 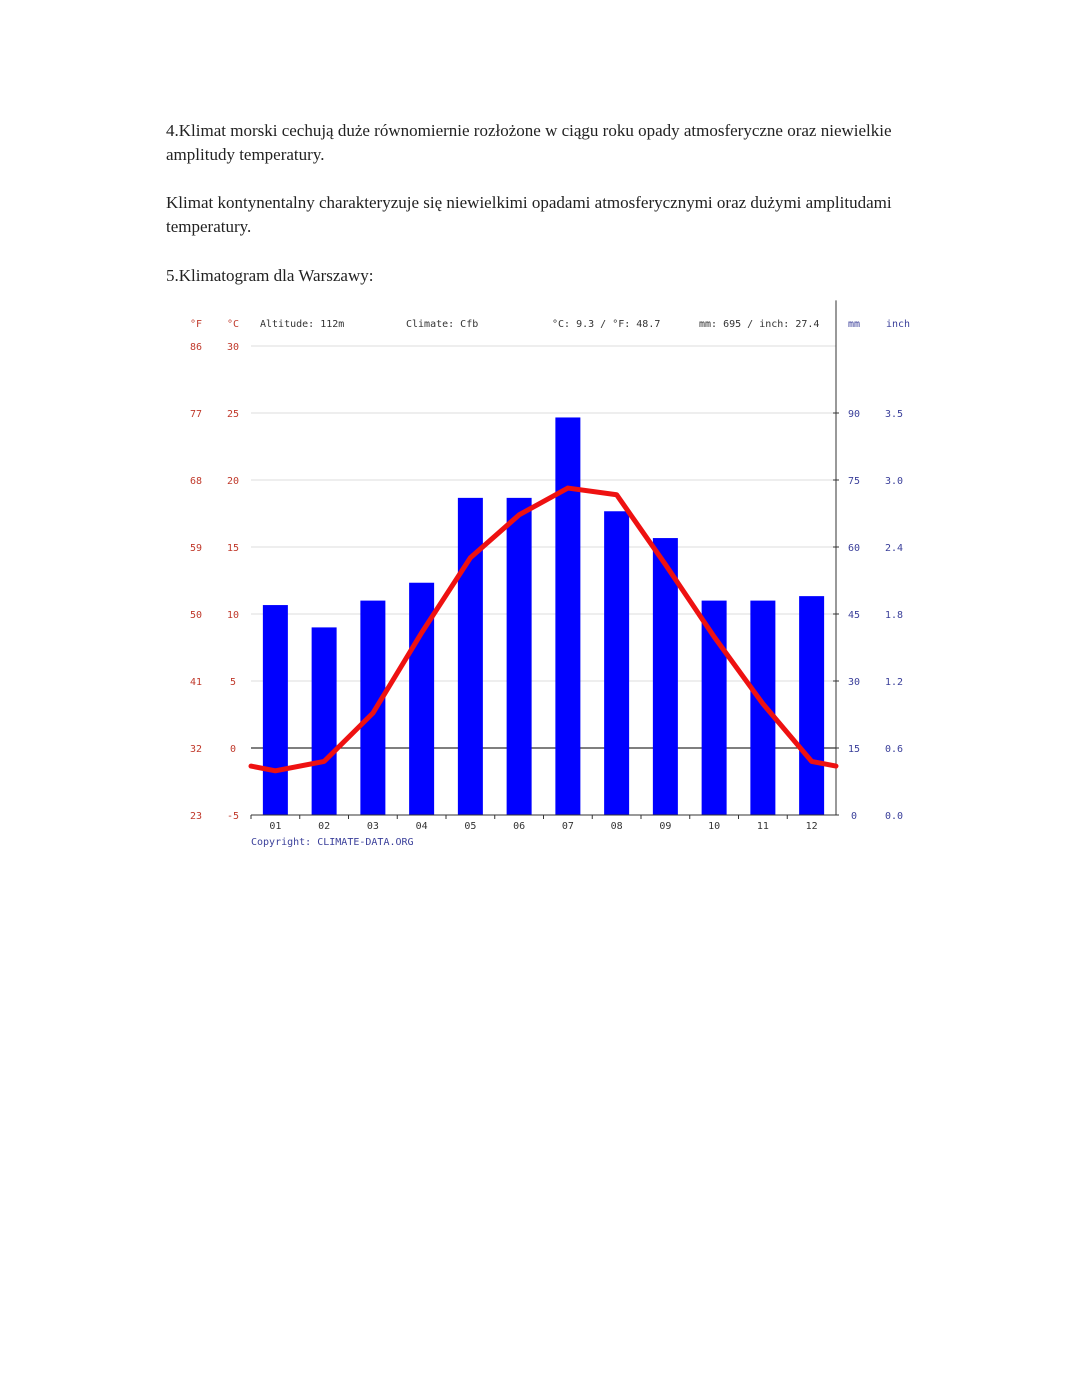 What do you see at coordinates (196, 682) in the screenshot?
I see `tick-label-f: 41` at bounding box center [196, 682].